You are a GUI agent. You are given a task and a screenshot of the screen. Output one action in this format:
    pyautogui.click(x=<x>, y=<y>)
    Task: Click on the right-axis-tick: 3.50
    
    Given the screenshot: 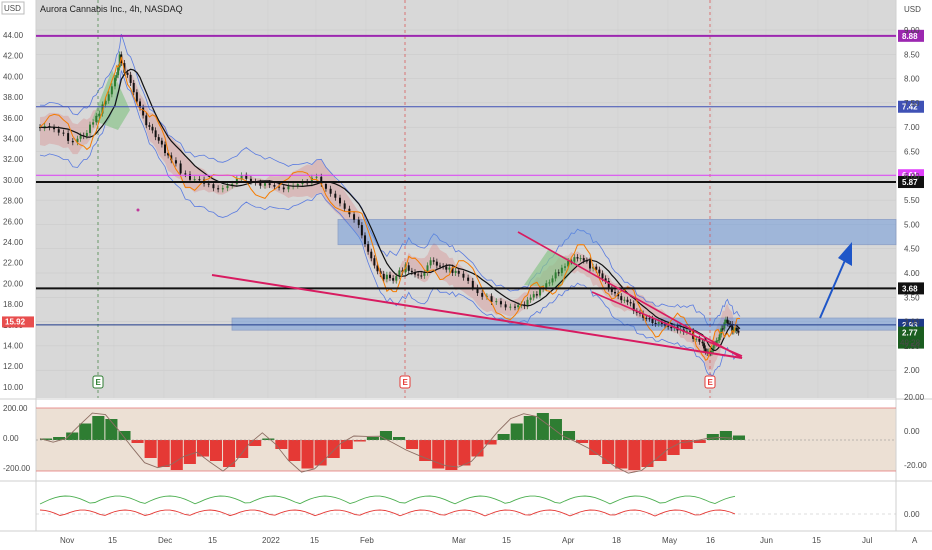 What is the action you would take?
    pyautogui.click(x=912, y=297)
    